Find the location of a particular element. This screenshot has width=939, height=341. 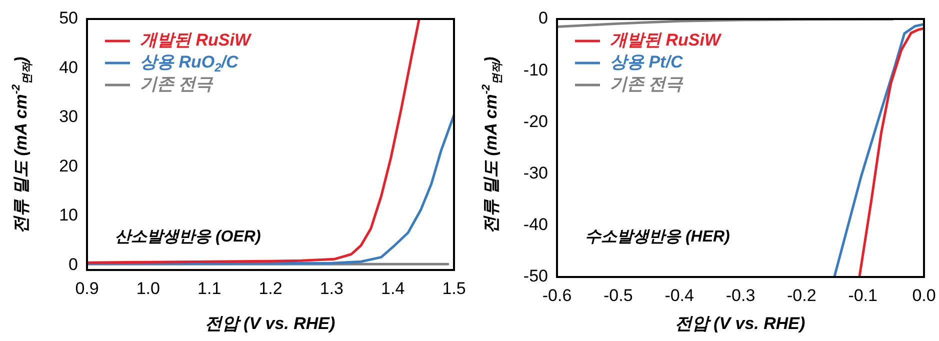

y-tick-label: -30 is located at coordinates (535, 172).